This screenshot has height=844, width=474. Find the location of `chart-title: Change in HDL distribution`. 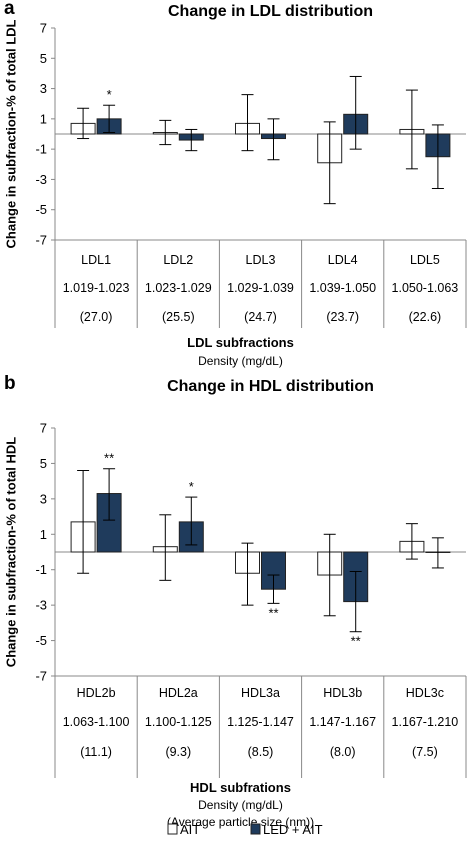

chart-title: Change in HDL distribution is located at coordinates (270, 386).